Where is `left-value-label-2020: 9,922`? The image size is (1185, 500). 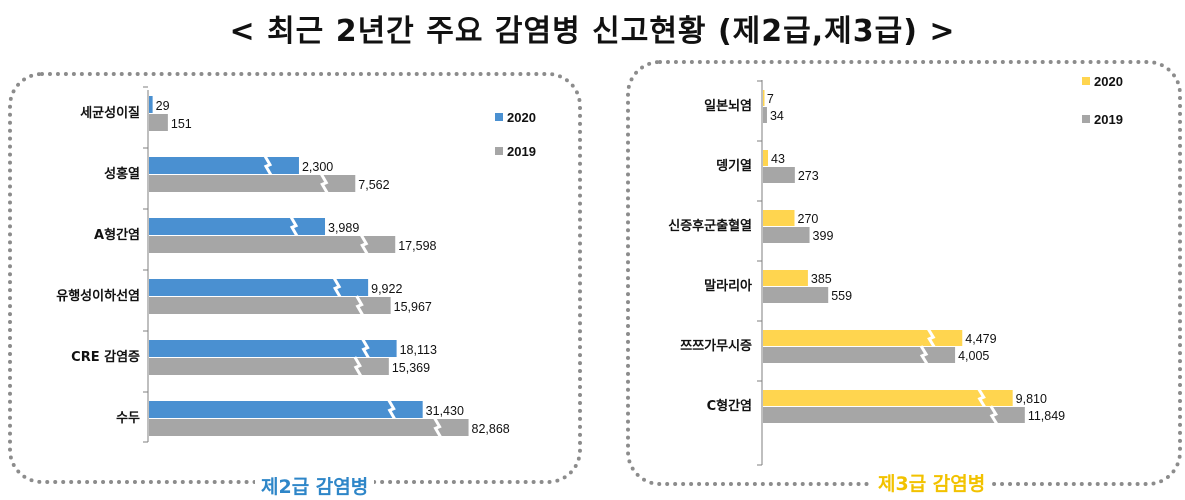
left-value-label-2020: 9,922 is located at coordinates (386, 289).